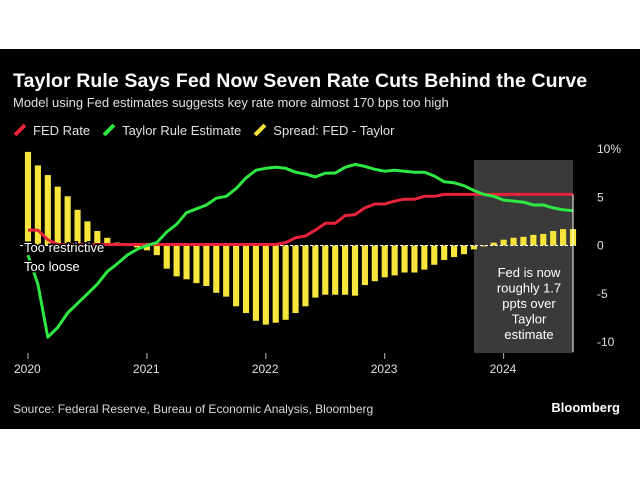 This screenshot has width=640, height=480. Describe the element at coordinates (602, 294) in the screenshot. I see `y-tick-label: -5` at that location.